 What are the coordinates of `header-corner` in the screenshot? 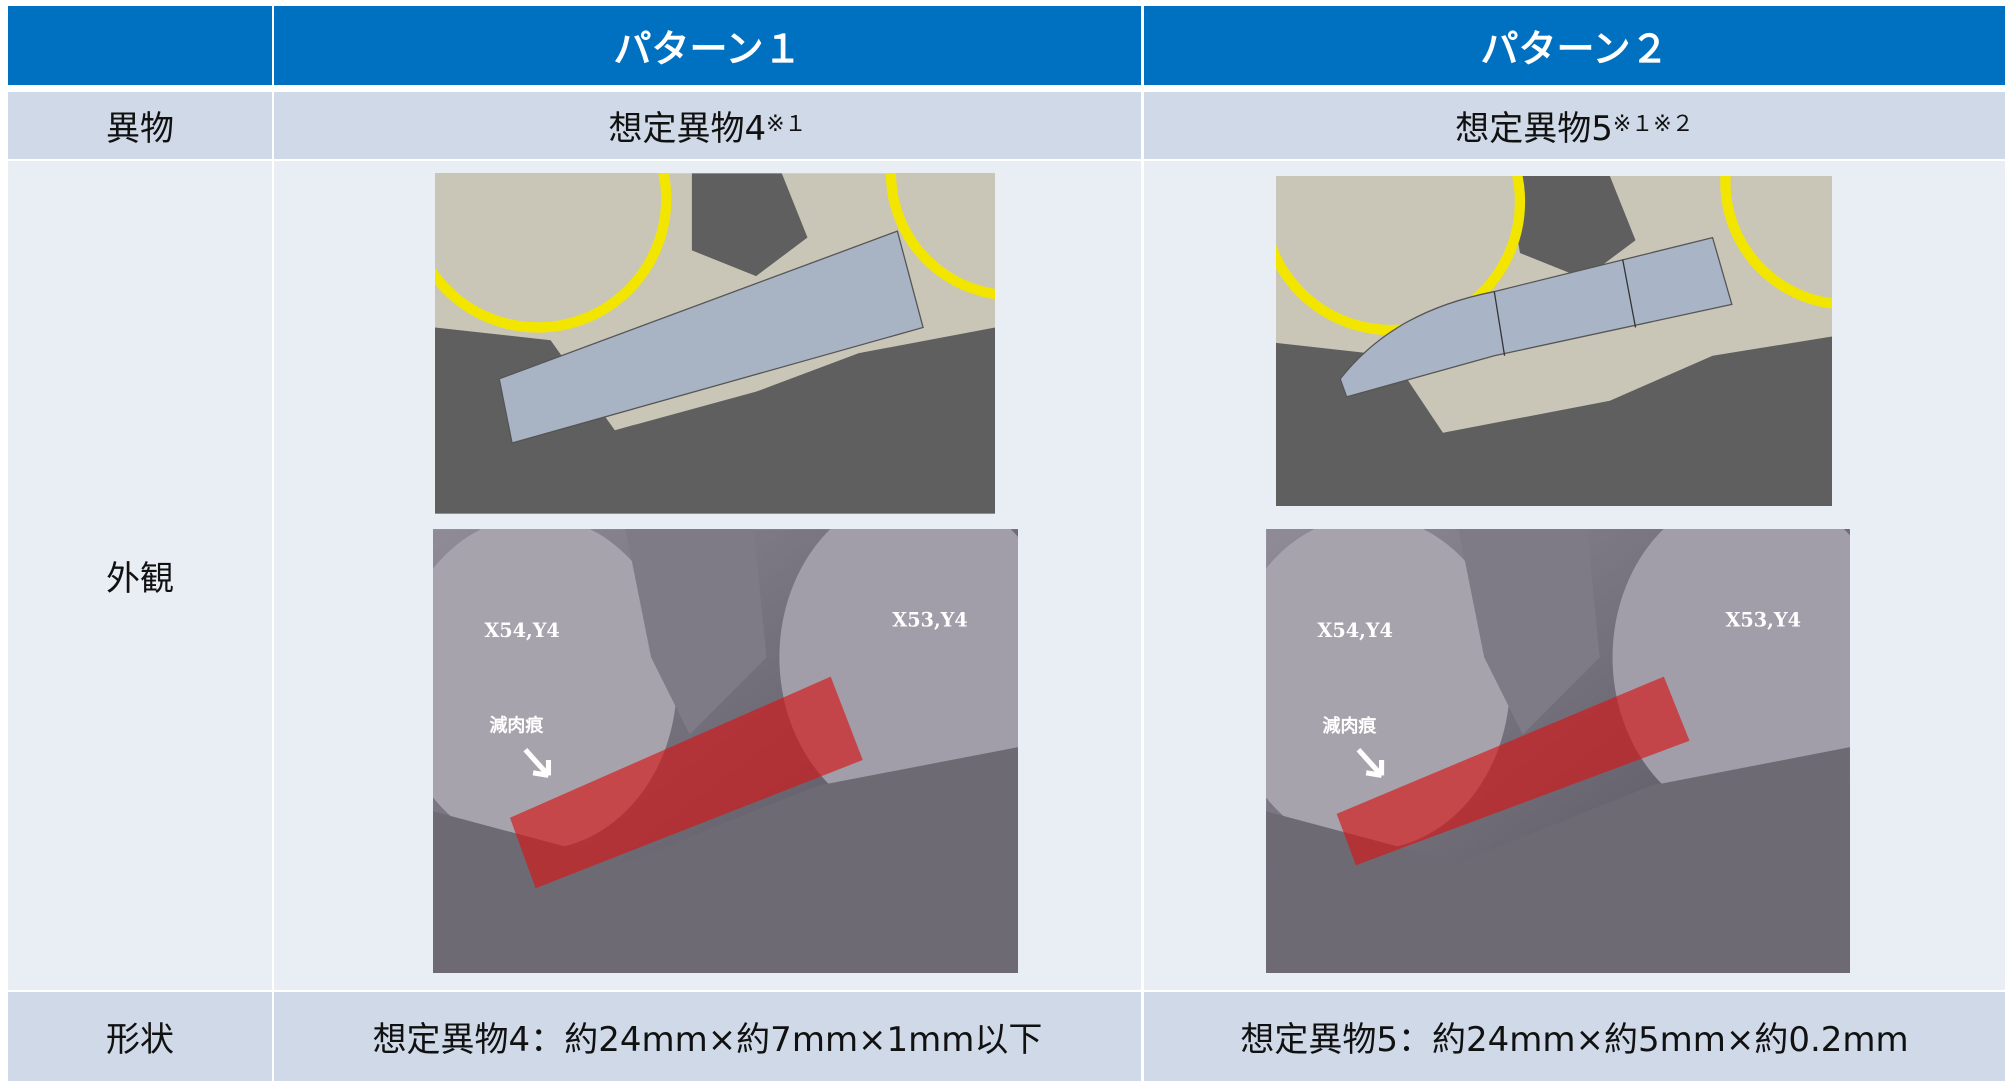 It's located at (140, 45).